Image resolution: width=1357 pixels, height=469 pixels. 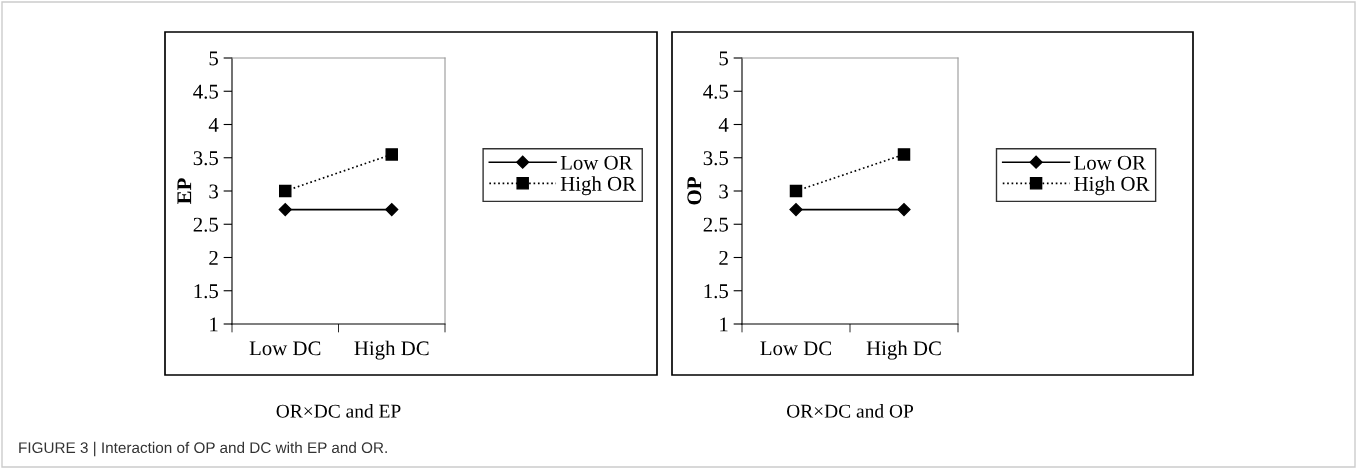 What do you see at coordinates (850, 411) in the screenshot?
I see `x-axis-title: OR×DC and OP` at bounding box center [850, 411].